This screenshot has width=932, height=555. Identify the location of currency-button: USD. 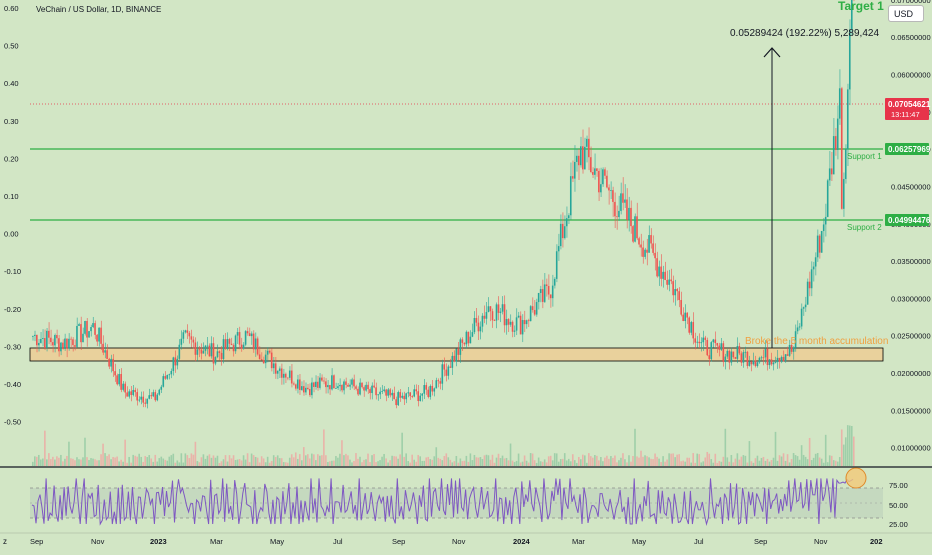
(906, 13).